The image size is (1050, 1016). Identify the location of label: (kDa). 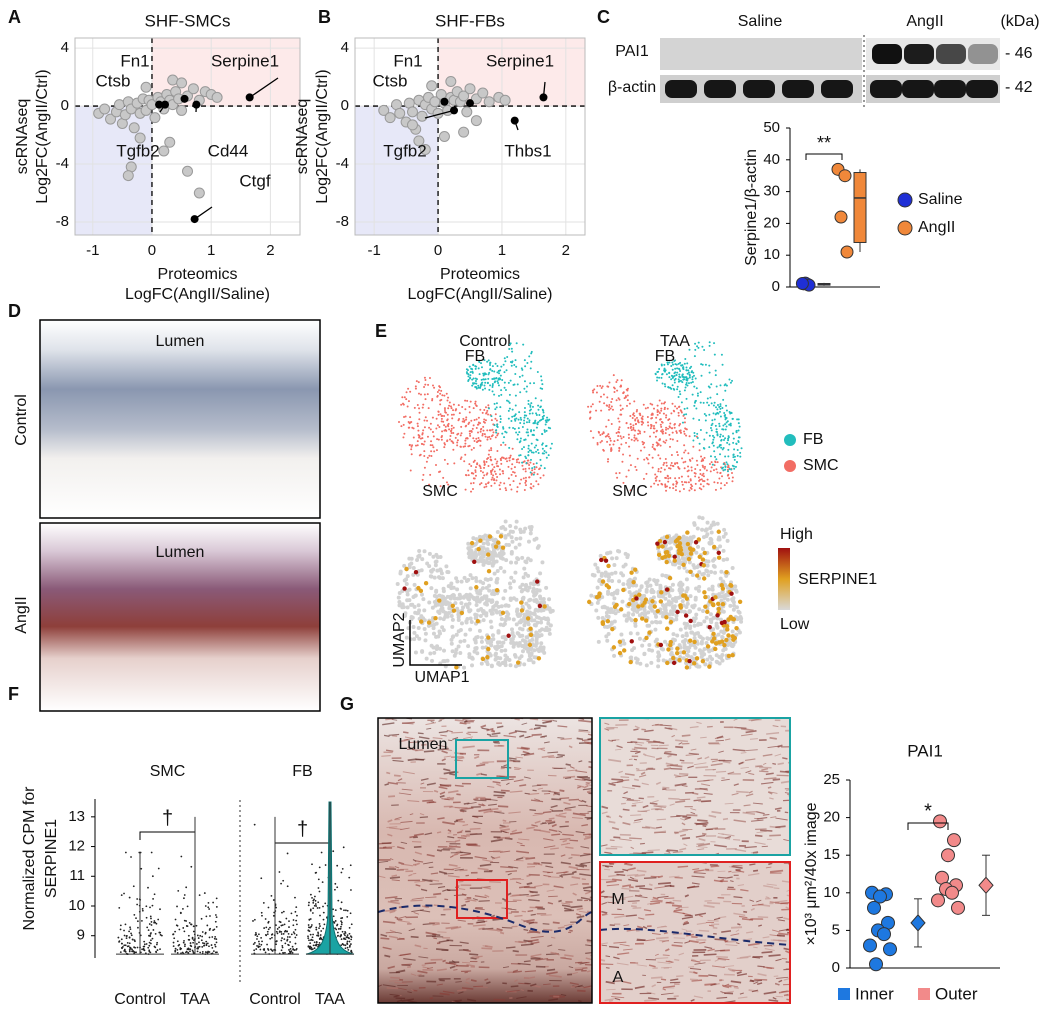
(1019, 21).